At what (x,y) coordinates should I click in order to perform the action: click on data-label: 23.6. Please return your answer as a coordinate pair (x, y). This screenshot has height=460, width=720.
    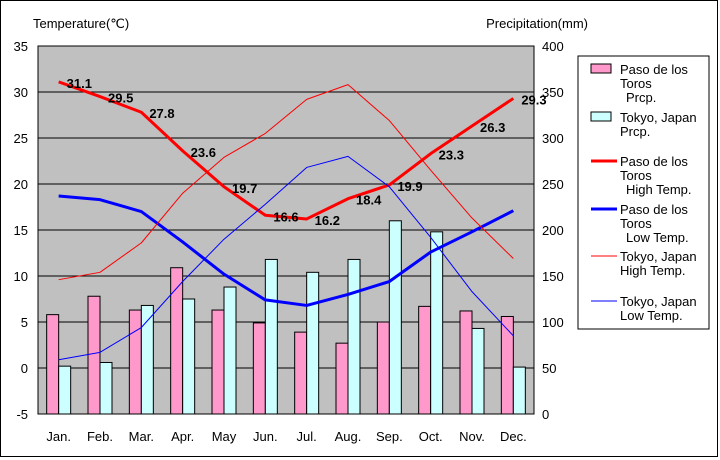
    Looking at the image, I should click on (203, 152).